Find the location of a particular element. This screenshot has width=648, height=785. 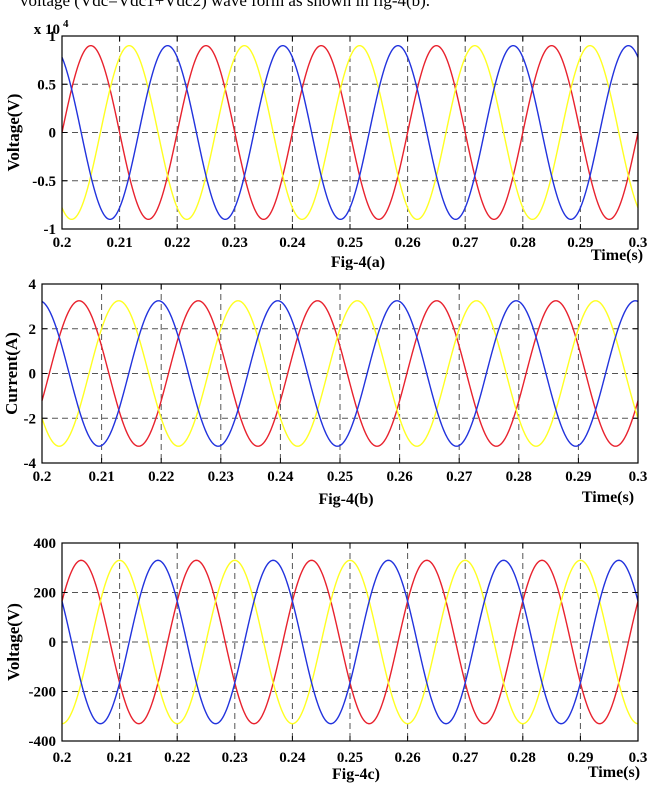

y-tick-label: 400 is located at coordinates (45, 544).